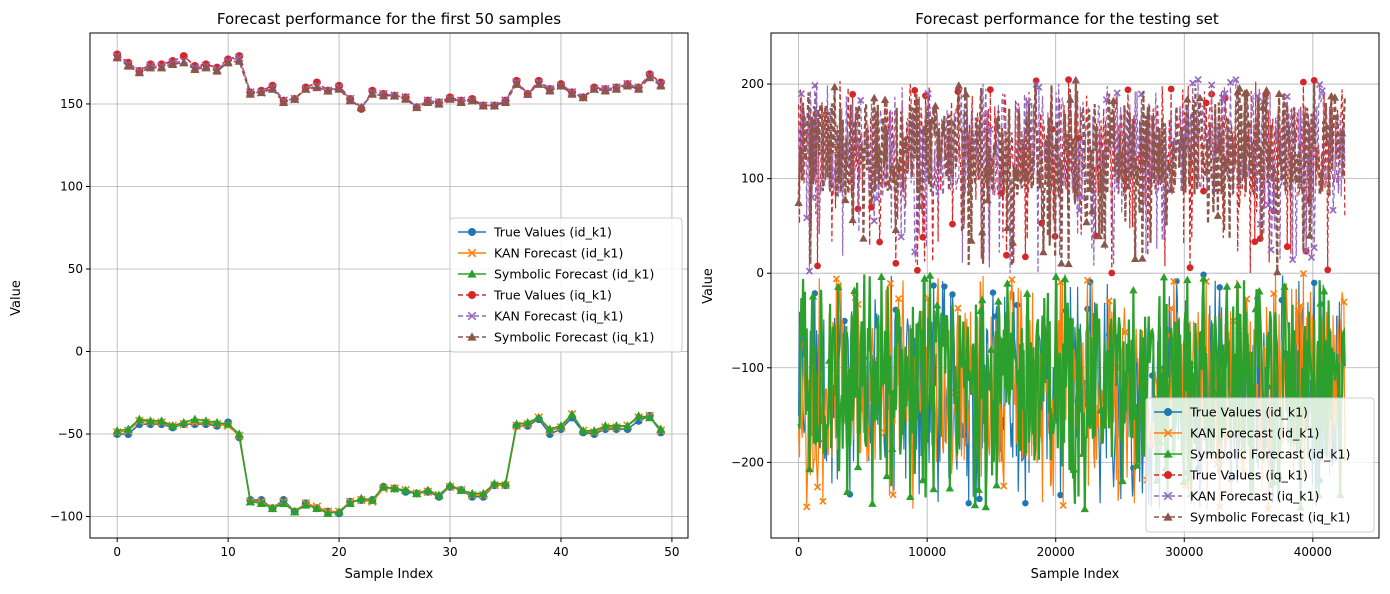  Describe the element at coordinates (574, 337) in the screenshot. I see `legend-entry: Symbolic Forecast (iq_k1)` at that location.